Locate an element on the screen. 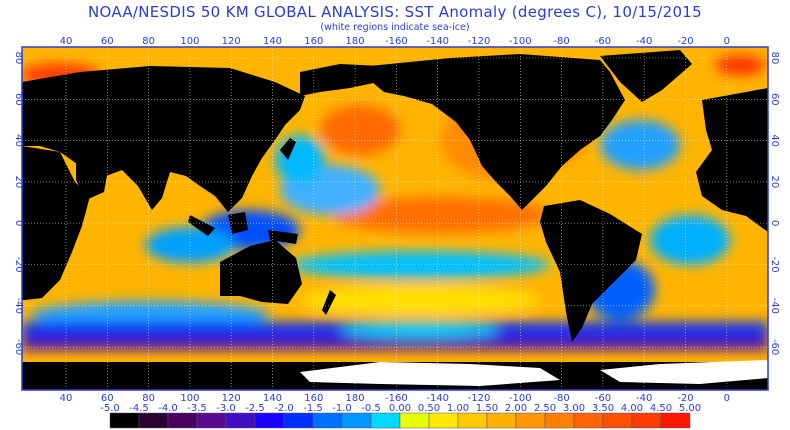 The width and height of the screenshot is (790, 430). new-zealand is located at coordinates (329, 302).